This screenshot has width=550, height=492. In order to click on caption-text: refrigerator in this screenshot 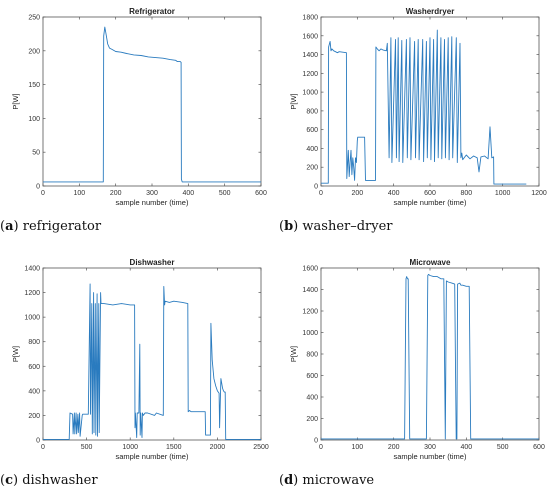, I will do `click(62, 226)`.